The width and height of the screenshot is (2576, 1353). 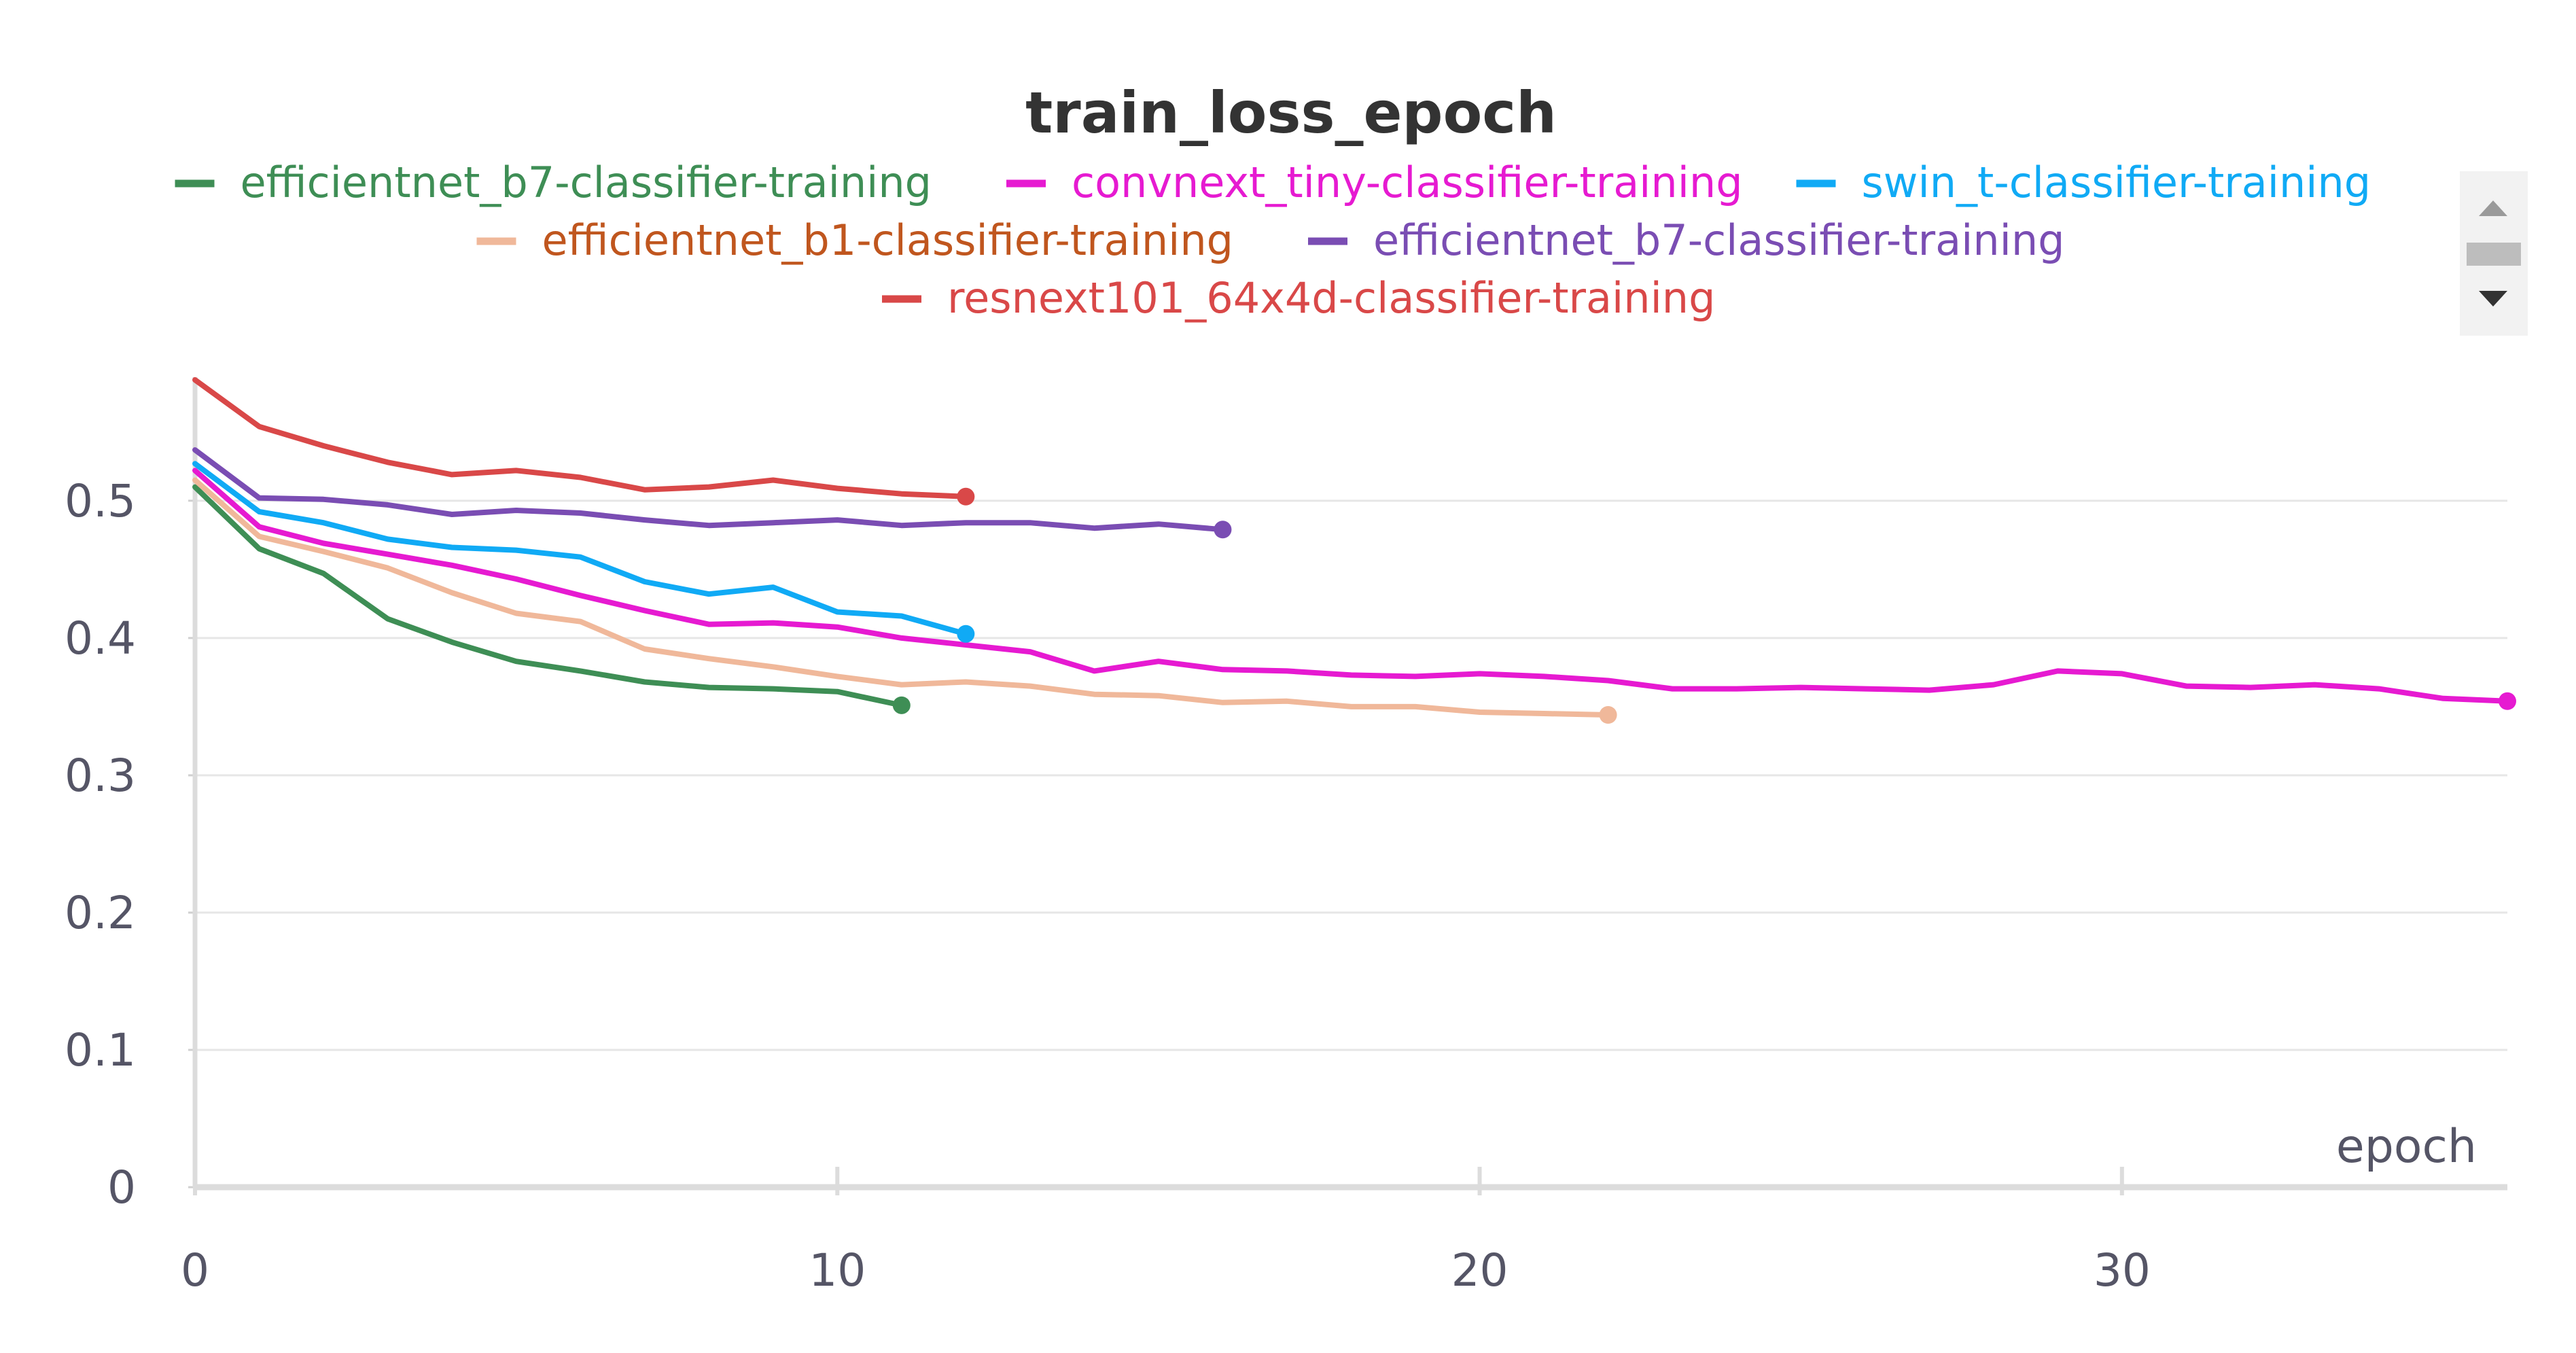 I want to click on triangle-up-icon, so click(x=2493, y=208).